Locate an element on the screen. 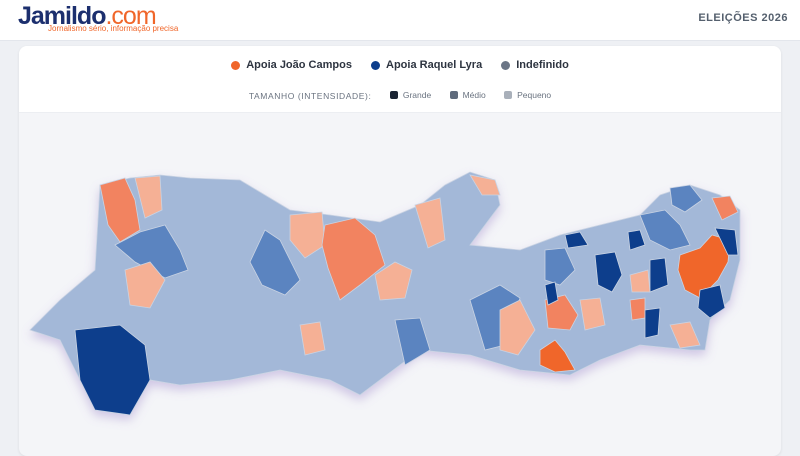 This screenshot has width=800, height=456. logo: Jamildo.com is located at coordinates (87, 16).